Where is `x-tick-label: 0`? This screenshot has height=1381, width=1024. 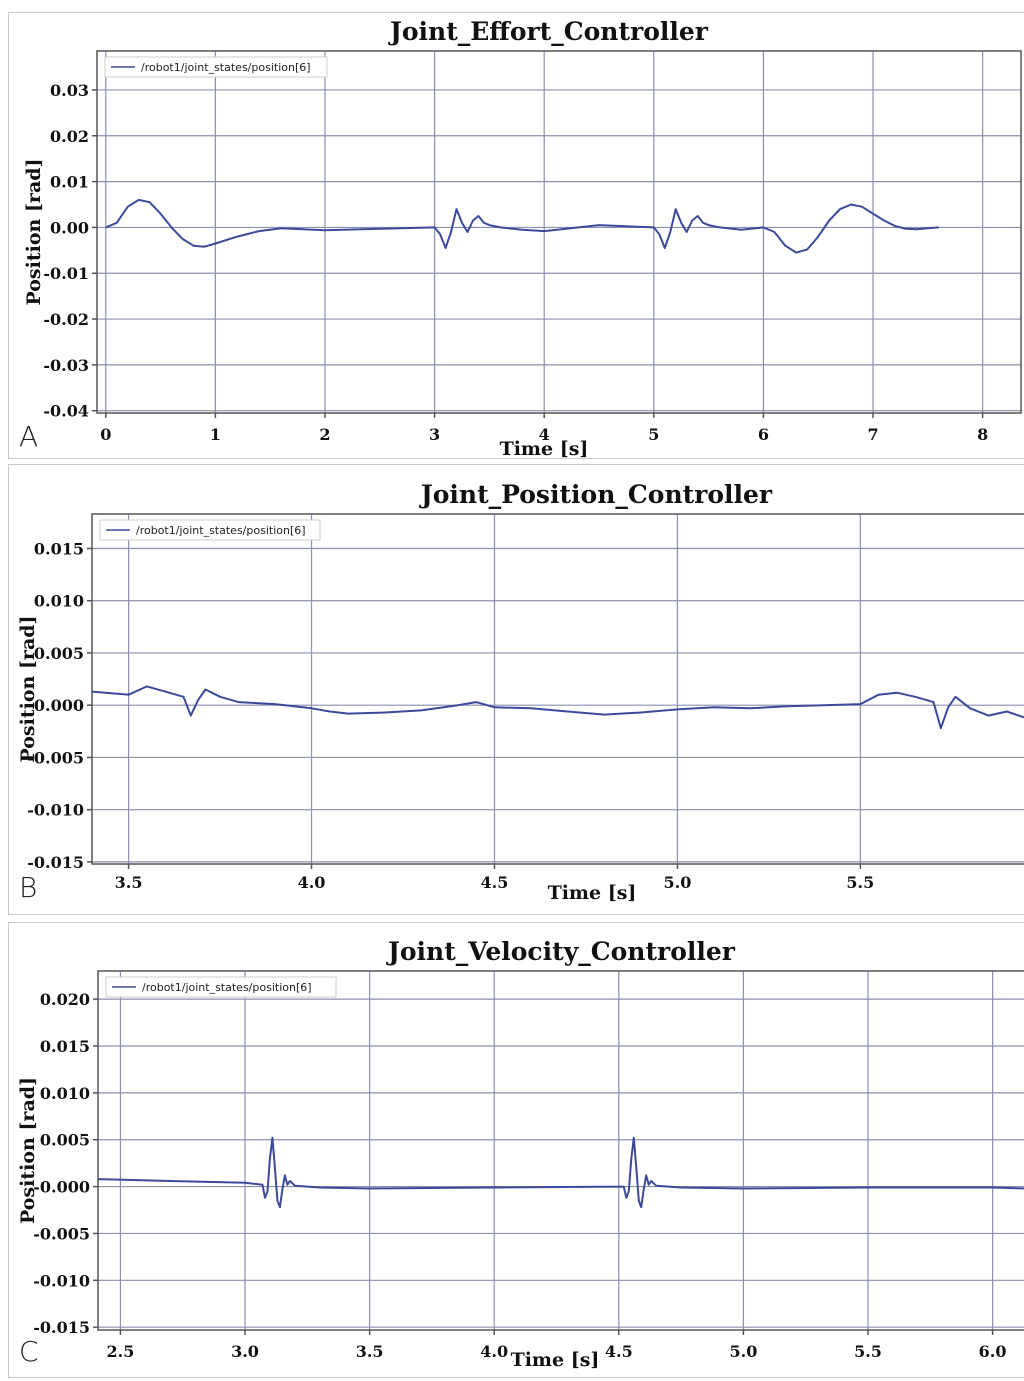
x-tick-label: 0 is located at coordinates (105, 434).